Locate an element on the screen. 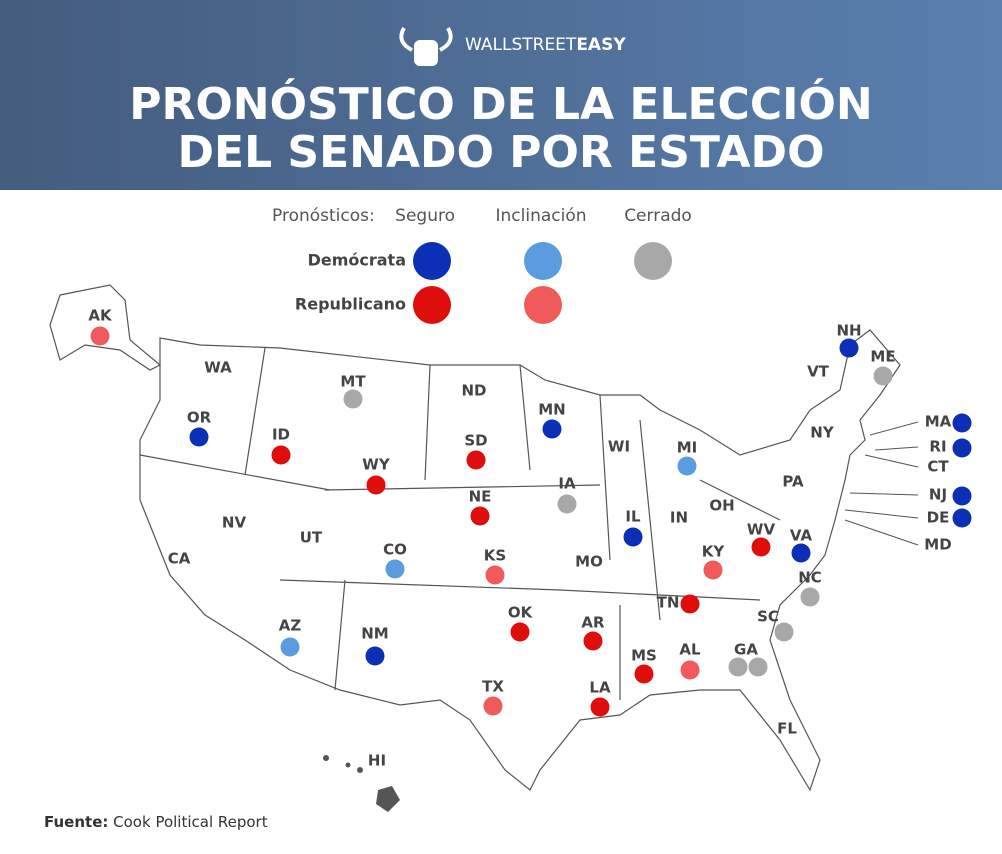  state-label: VT is located at coordinates (818, 372).